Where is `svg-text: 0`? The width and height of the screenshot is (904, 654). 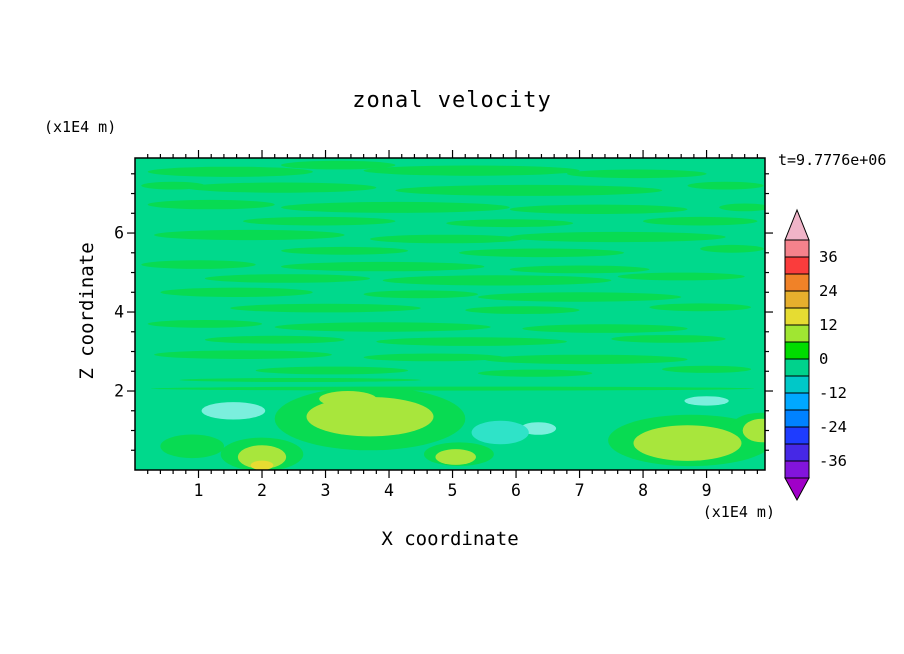 svg-text: 0 is located at coordinates (823, 359).